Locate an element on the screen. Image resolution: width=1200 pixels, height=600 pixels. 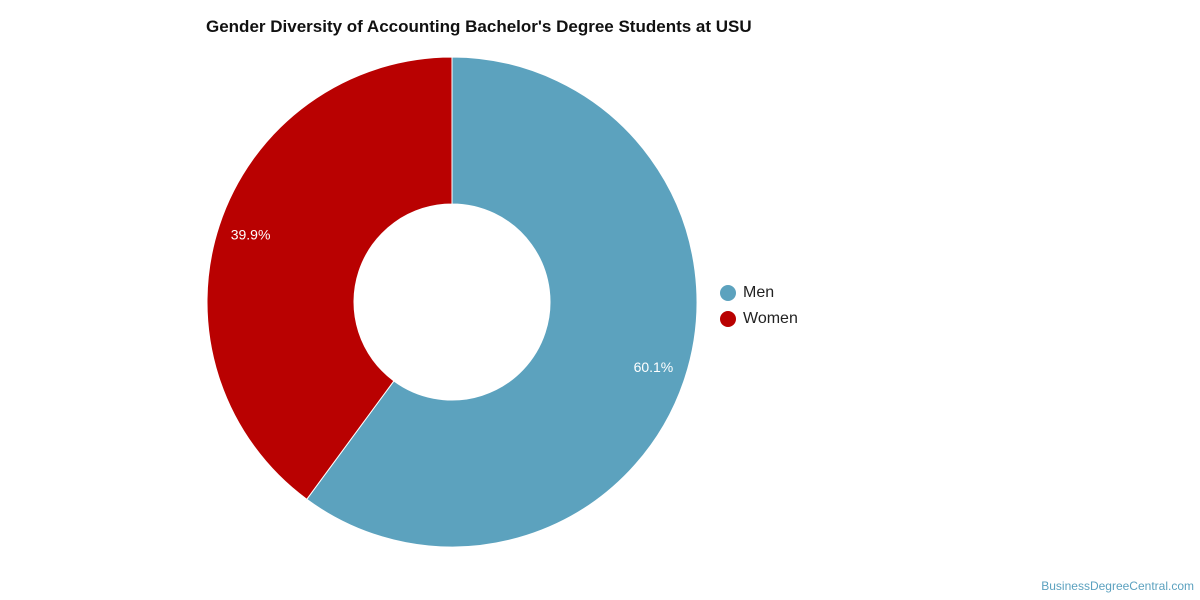
legend-item-women: Women is located at coordinates (759, 319).